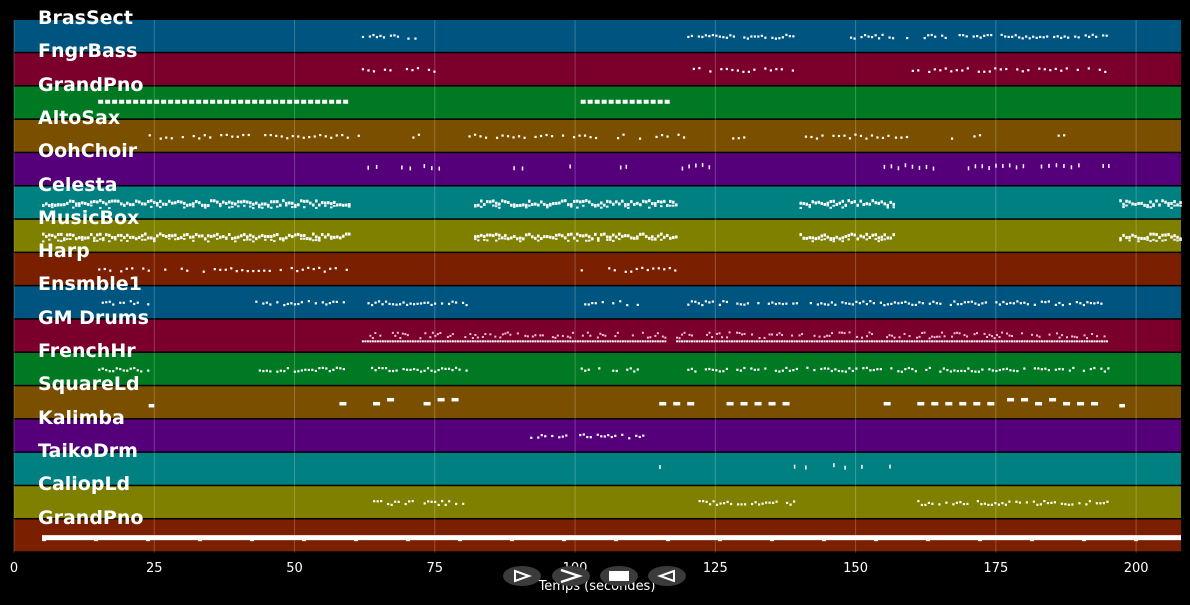  I want to click on track-label: MusicBox, so click(89, 217).